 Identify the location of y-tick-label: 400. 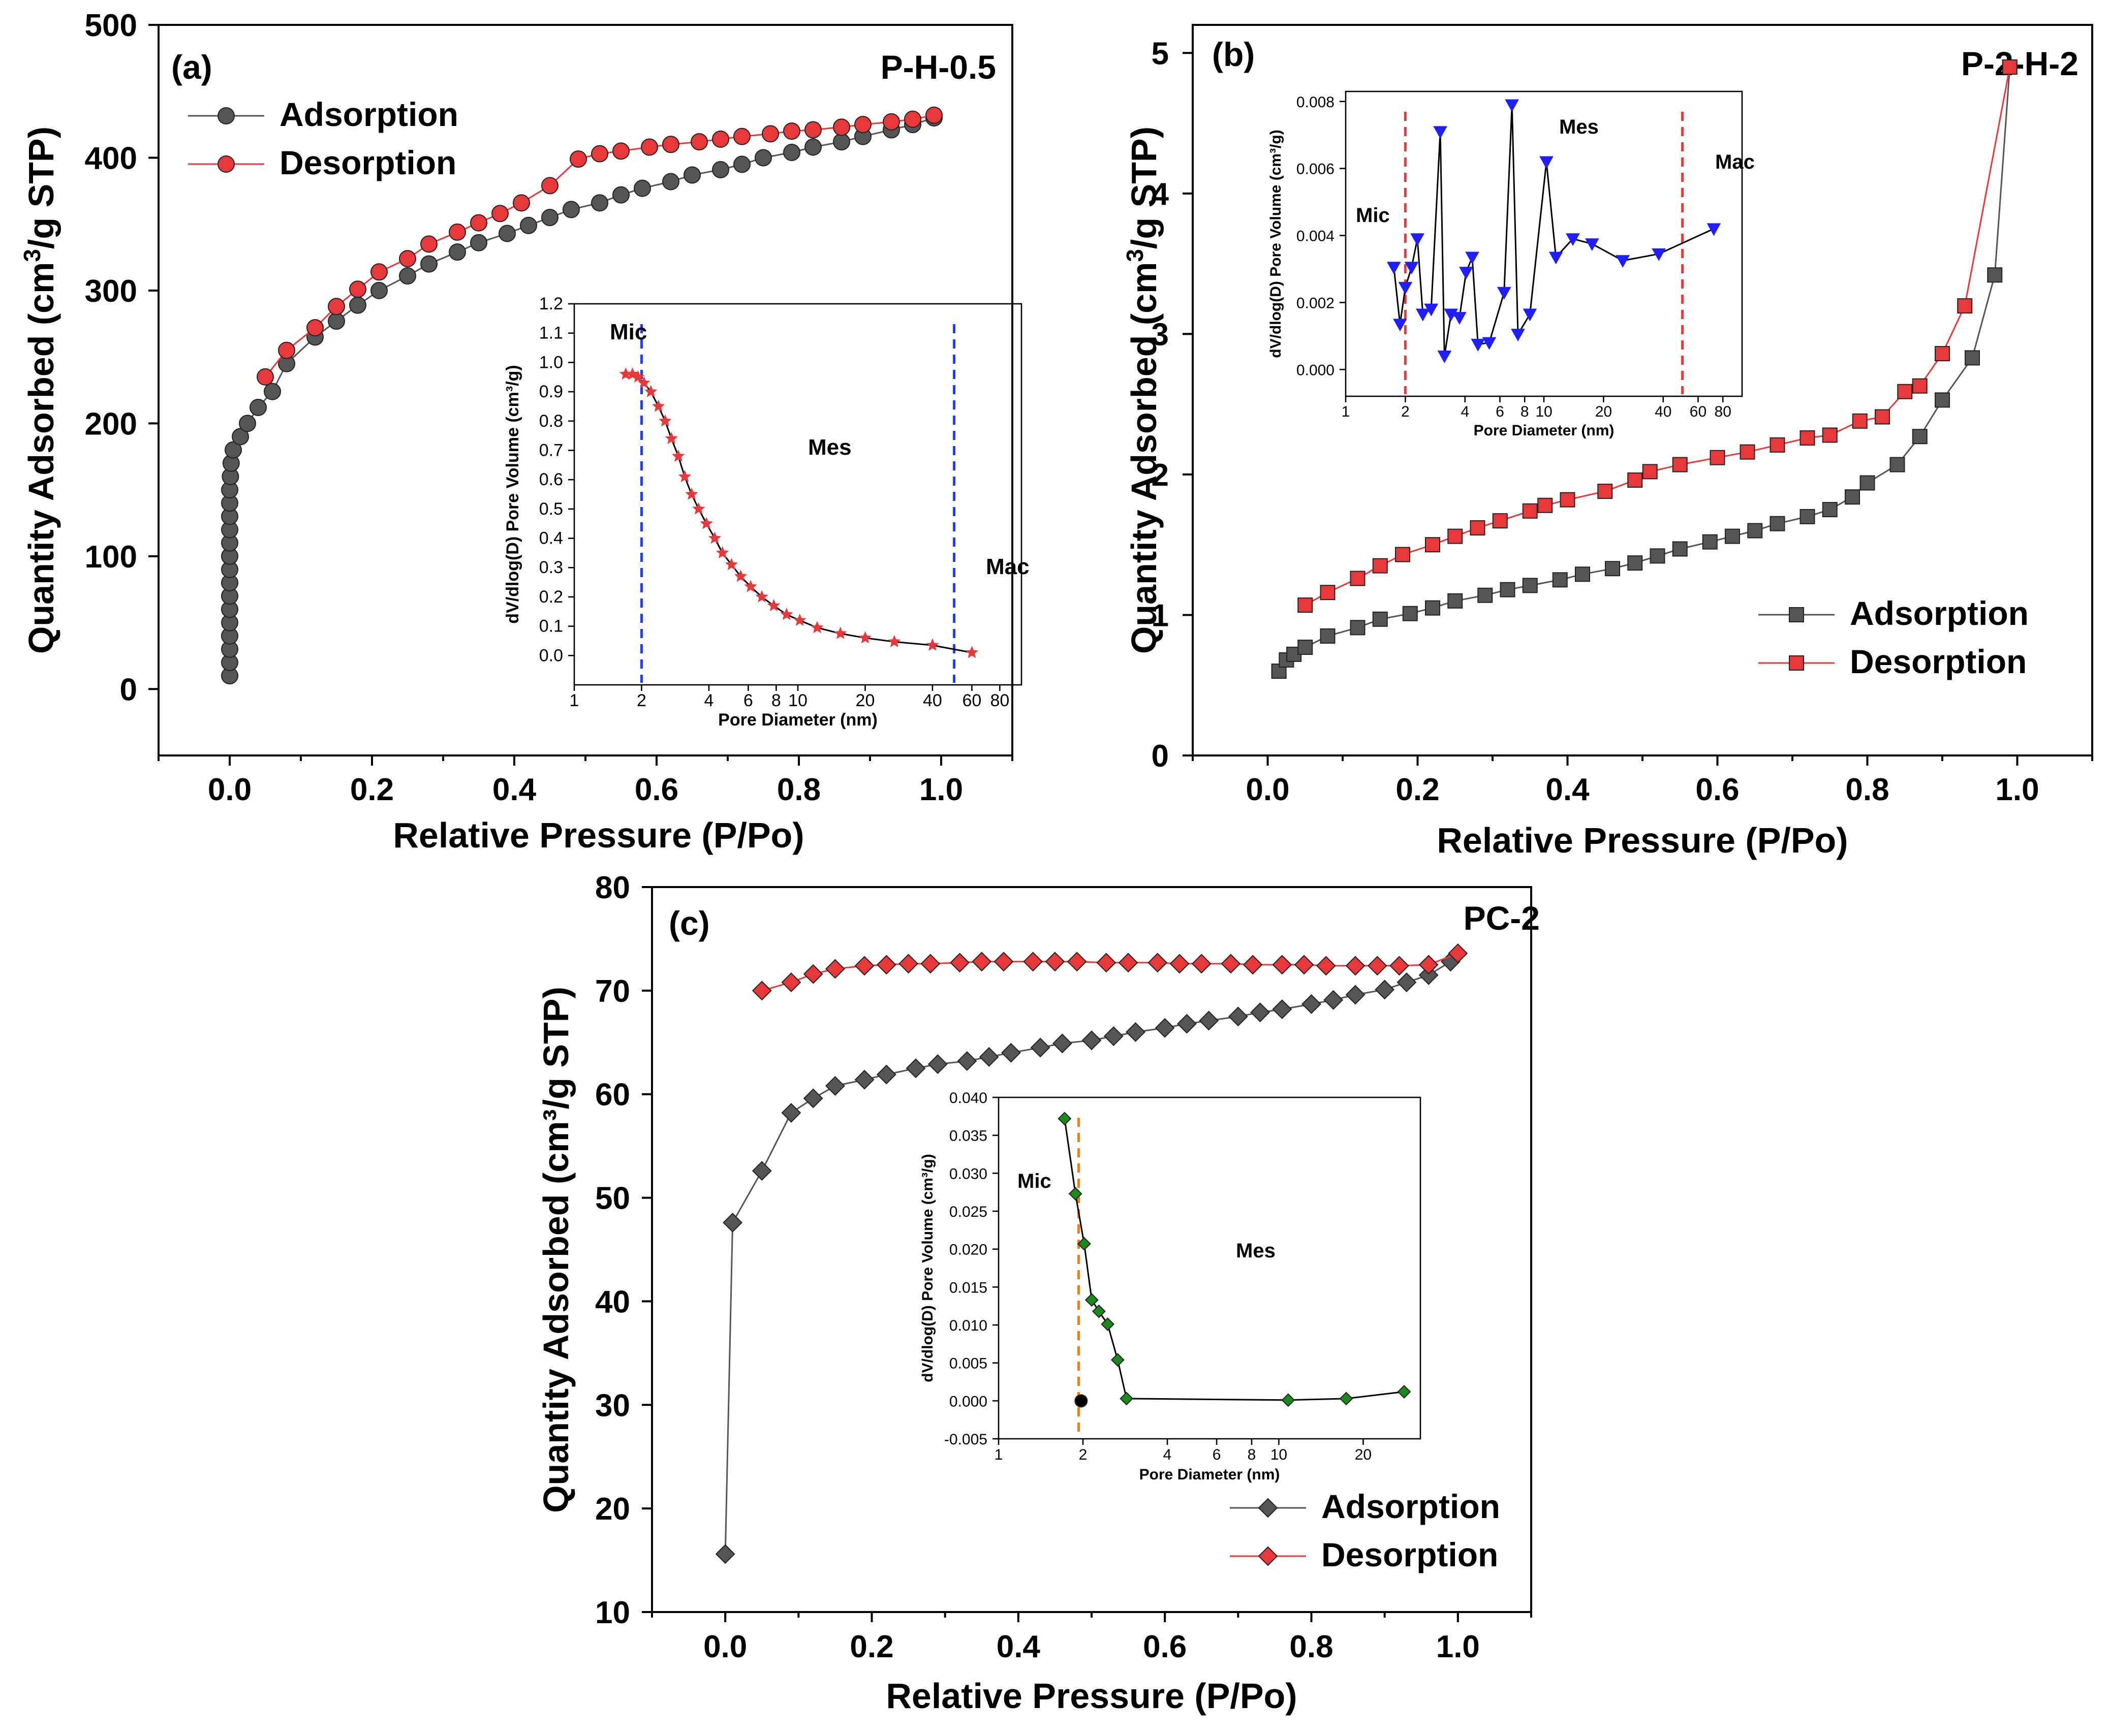
(111, 158).